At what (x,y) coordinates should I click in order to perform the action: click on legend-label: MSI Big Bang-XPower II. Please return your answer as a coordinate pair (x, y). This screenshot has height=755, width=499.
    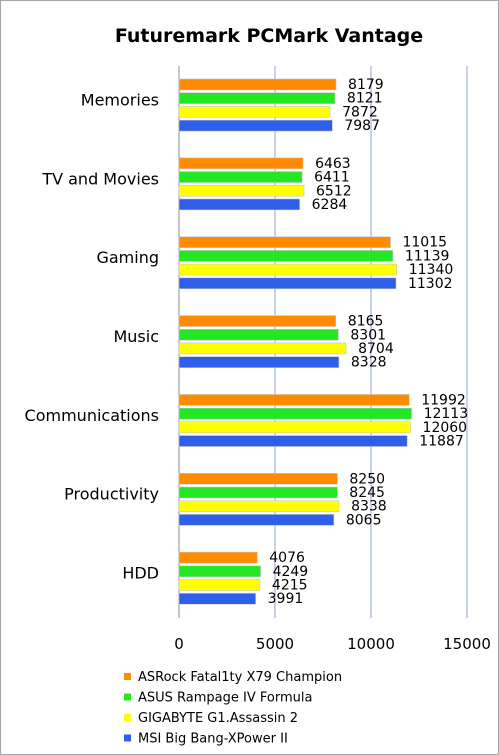
    Looking at the image, I should click on (213, 739).